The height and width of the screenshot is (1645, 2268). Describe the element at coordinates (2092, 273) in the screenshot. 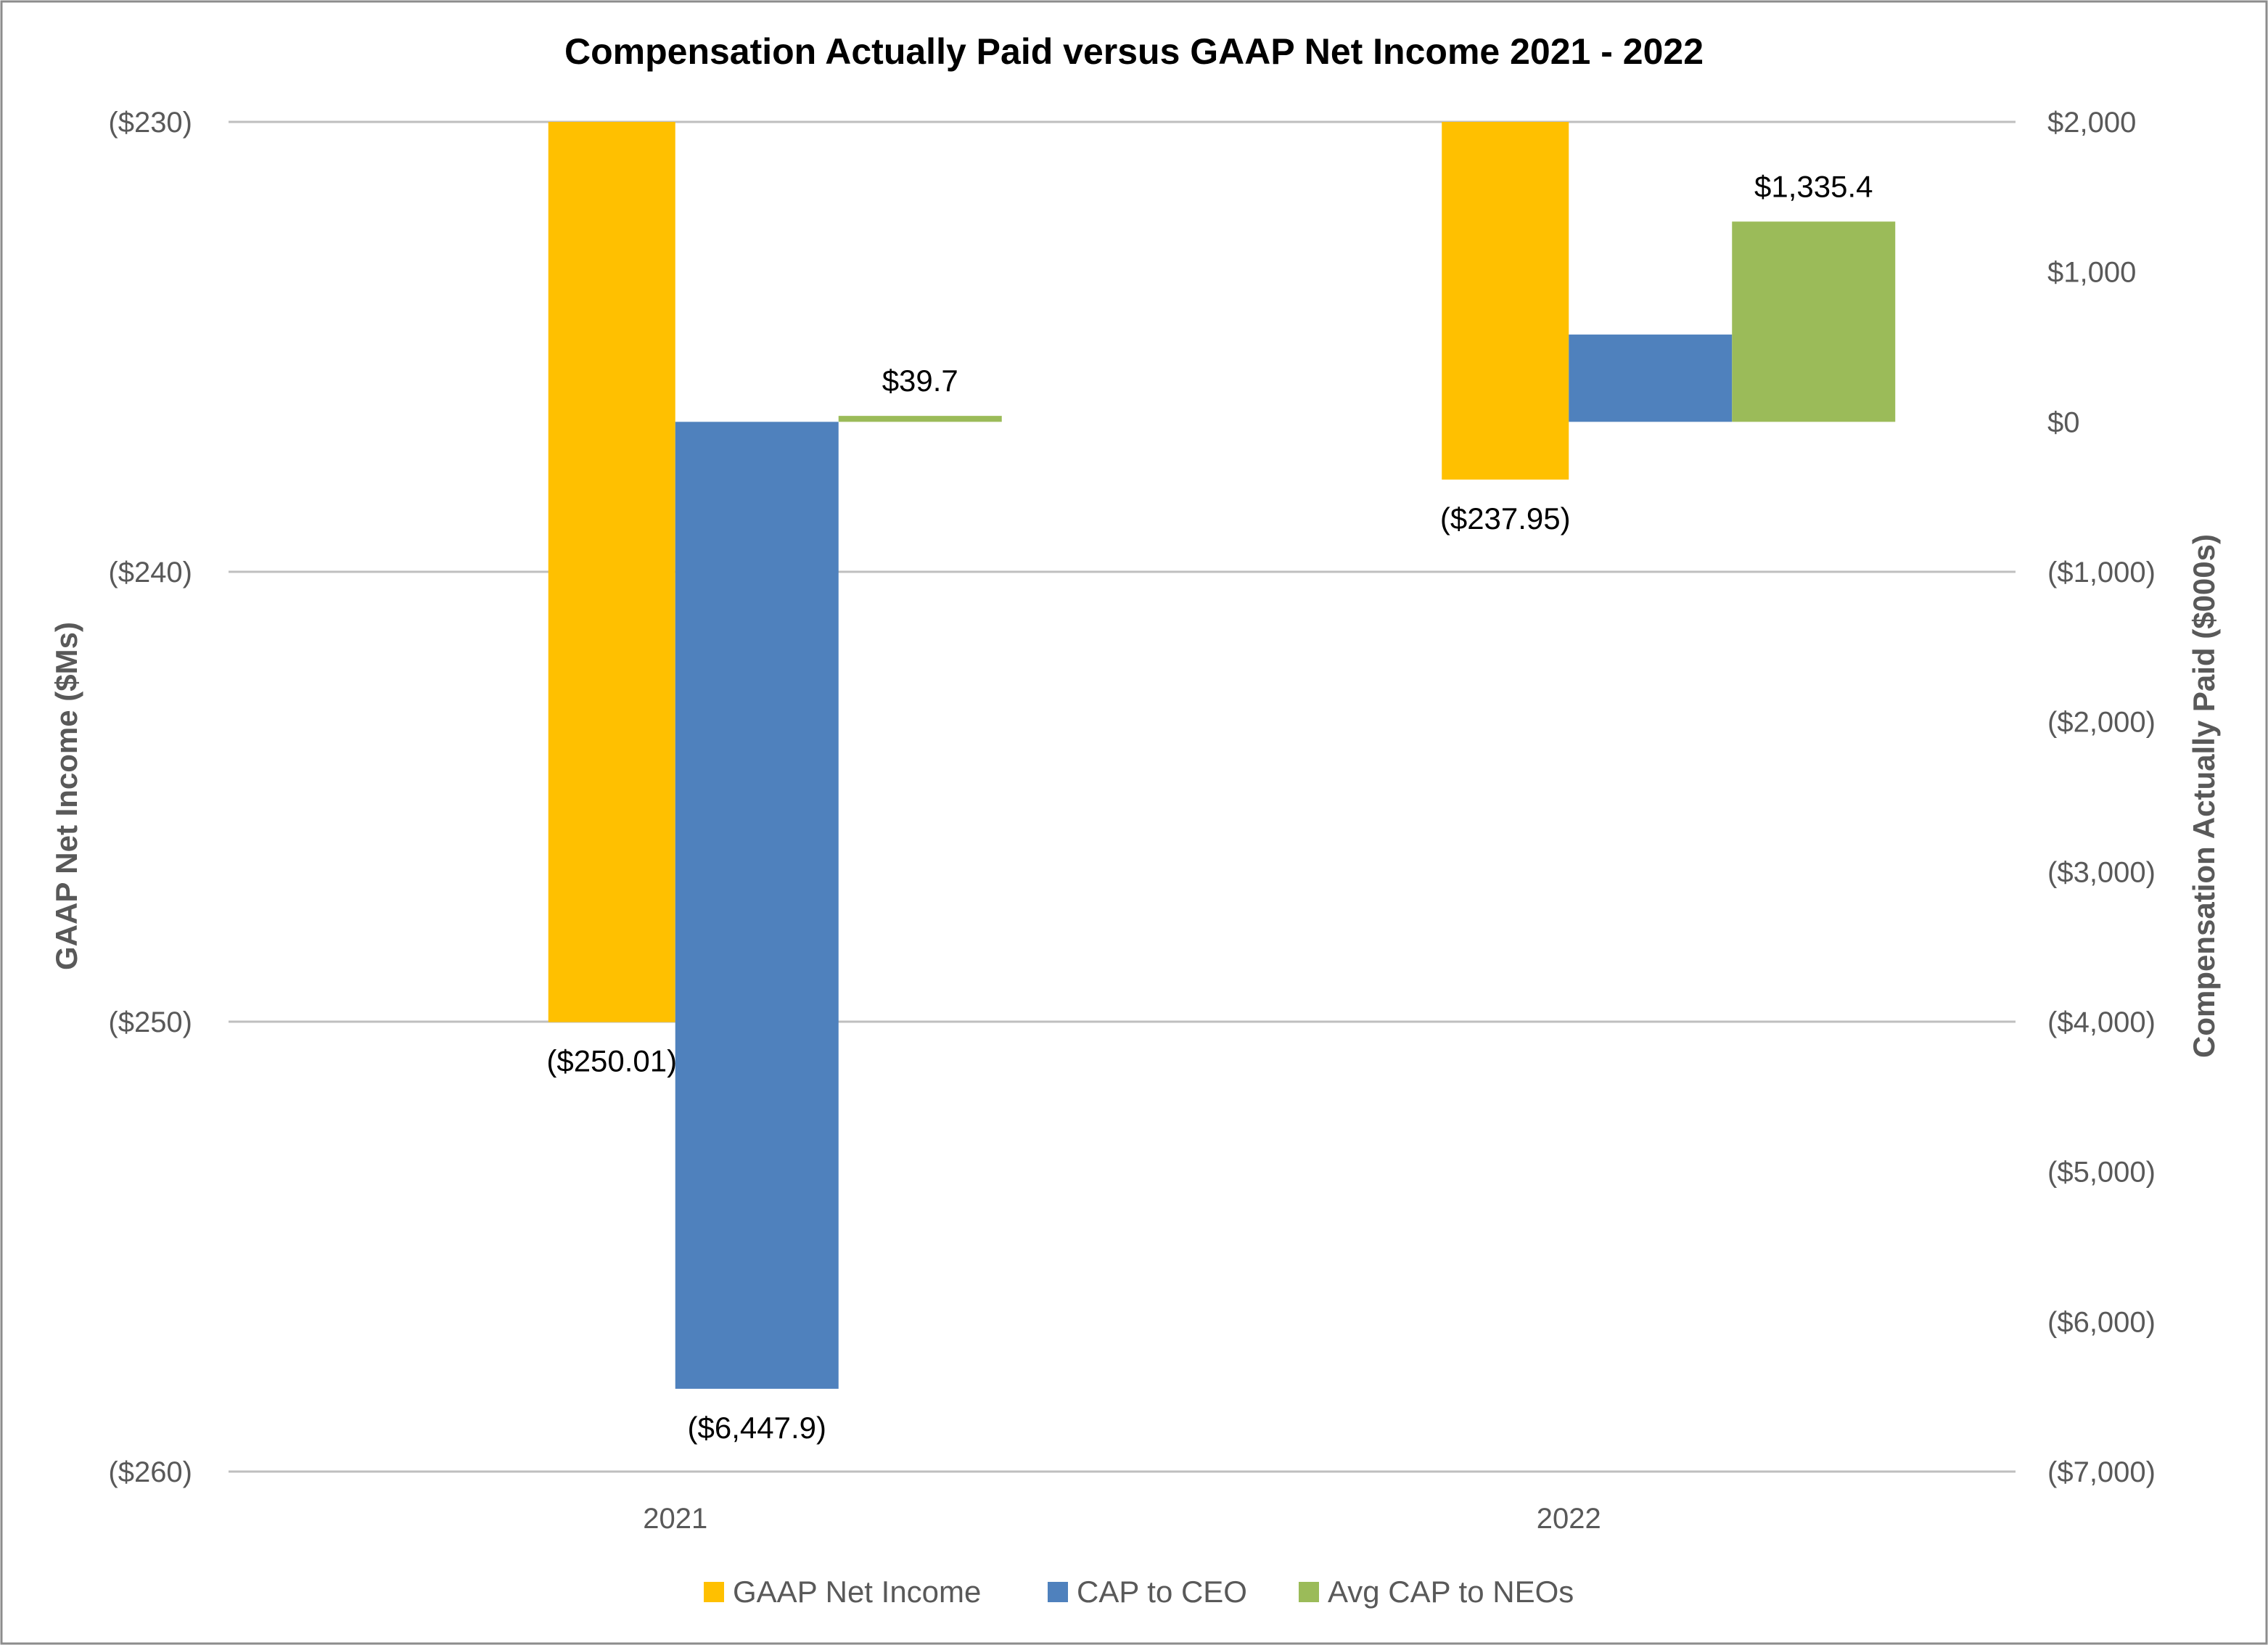

I see `right-tick-label: $1,000` at that location.